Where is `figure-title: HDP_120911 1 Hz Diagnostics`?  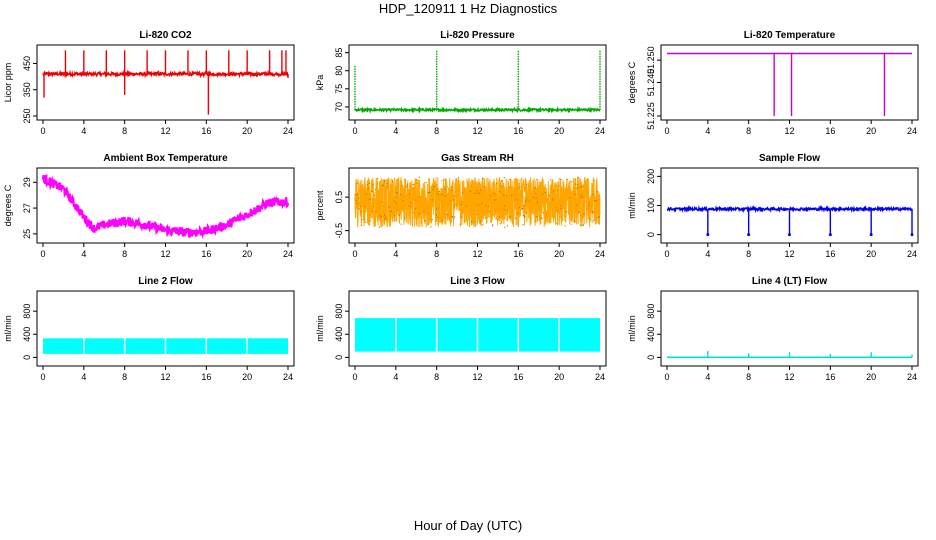
figure-title: HDP_120911 1 Hz Diagnostics is located at coordinates (468, 8).